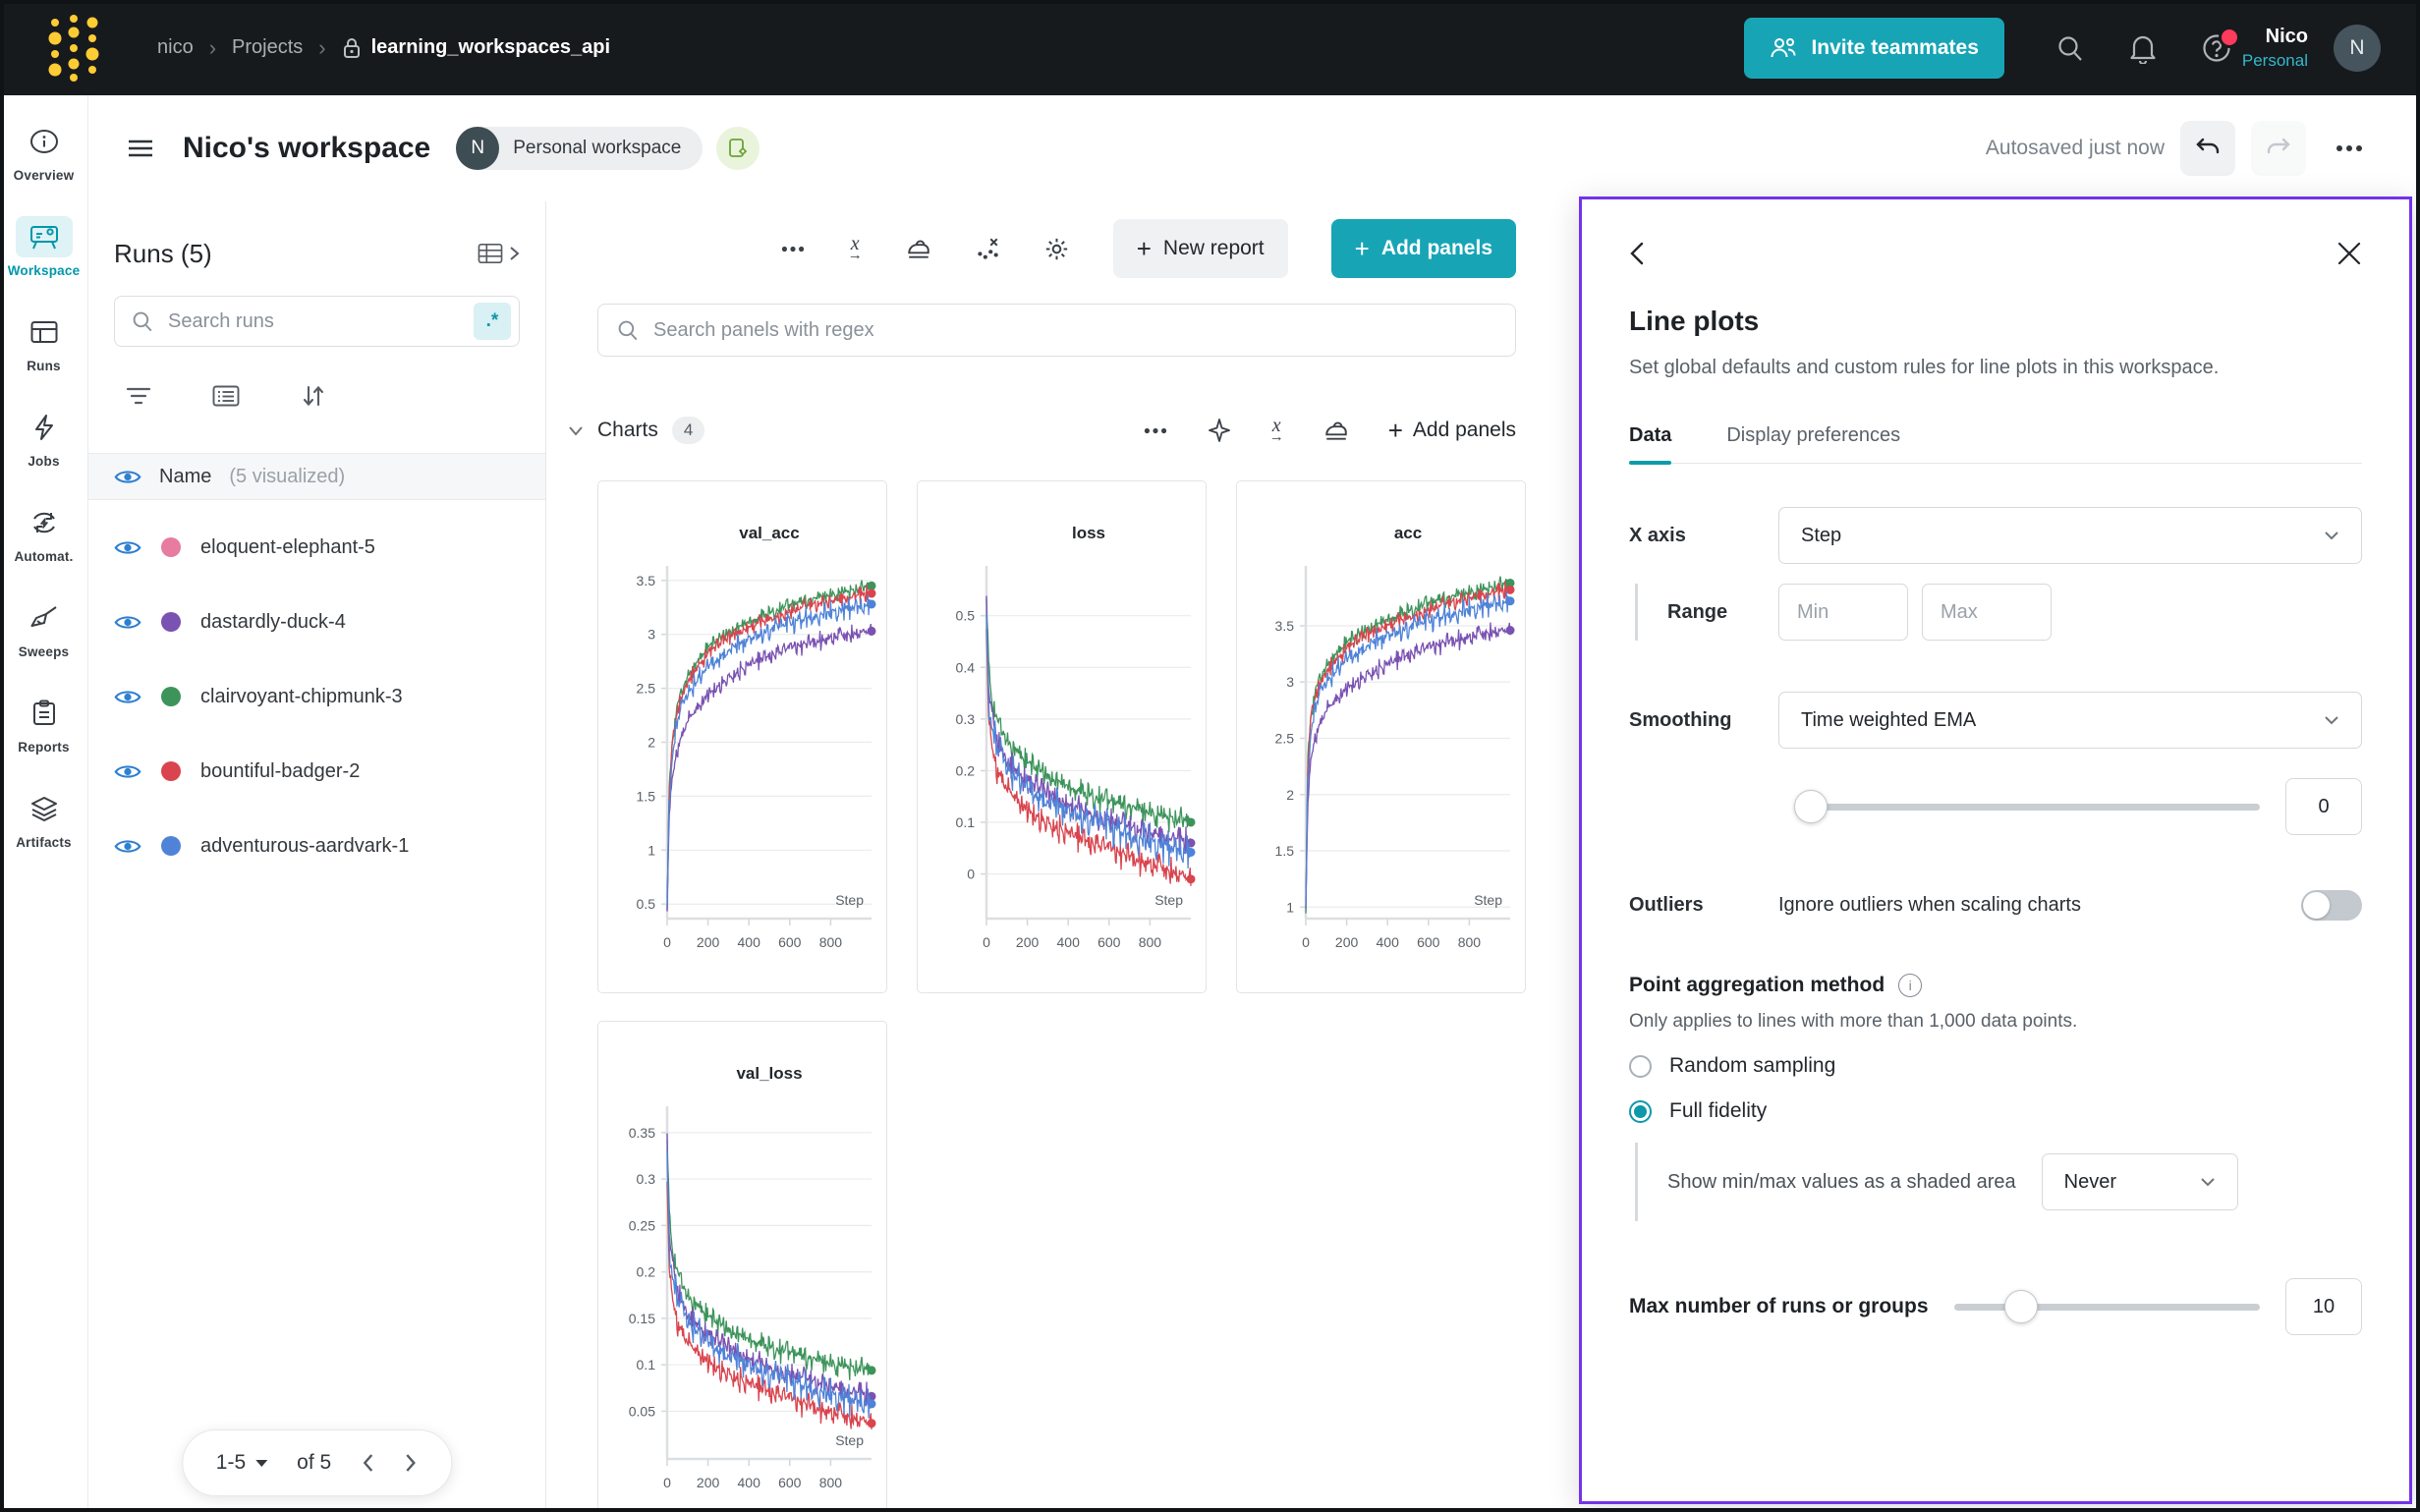  Describe the element at coordinates (2220, 45) in the screenshot. I see `help-icon` at that location.